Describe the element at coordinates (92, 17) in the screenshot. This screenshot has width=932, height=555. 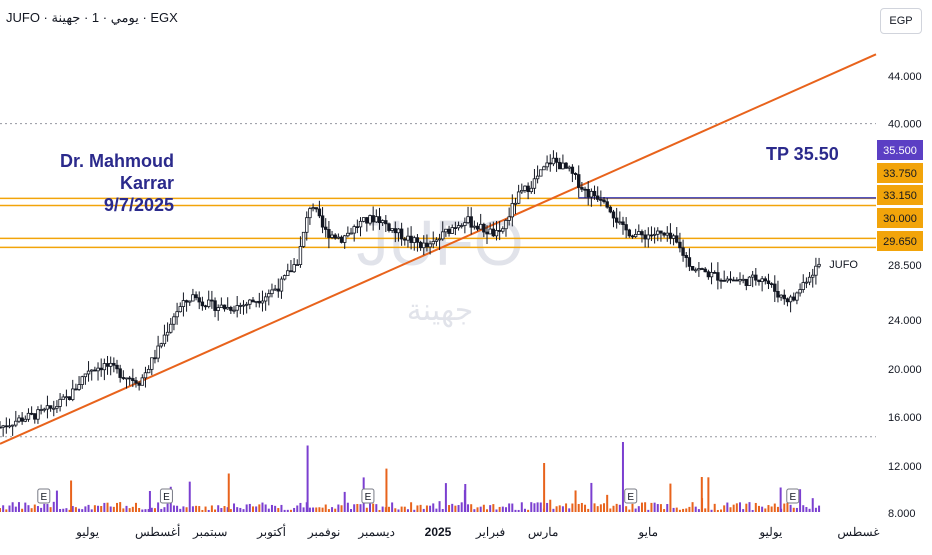
I see `symbol-header: JUFO · يومي · 1 · جهينة · EGX` at that location.